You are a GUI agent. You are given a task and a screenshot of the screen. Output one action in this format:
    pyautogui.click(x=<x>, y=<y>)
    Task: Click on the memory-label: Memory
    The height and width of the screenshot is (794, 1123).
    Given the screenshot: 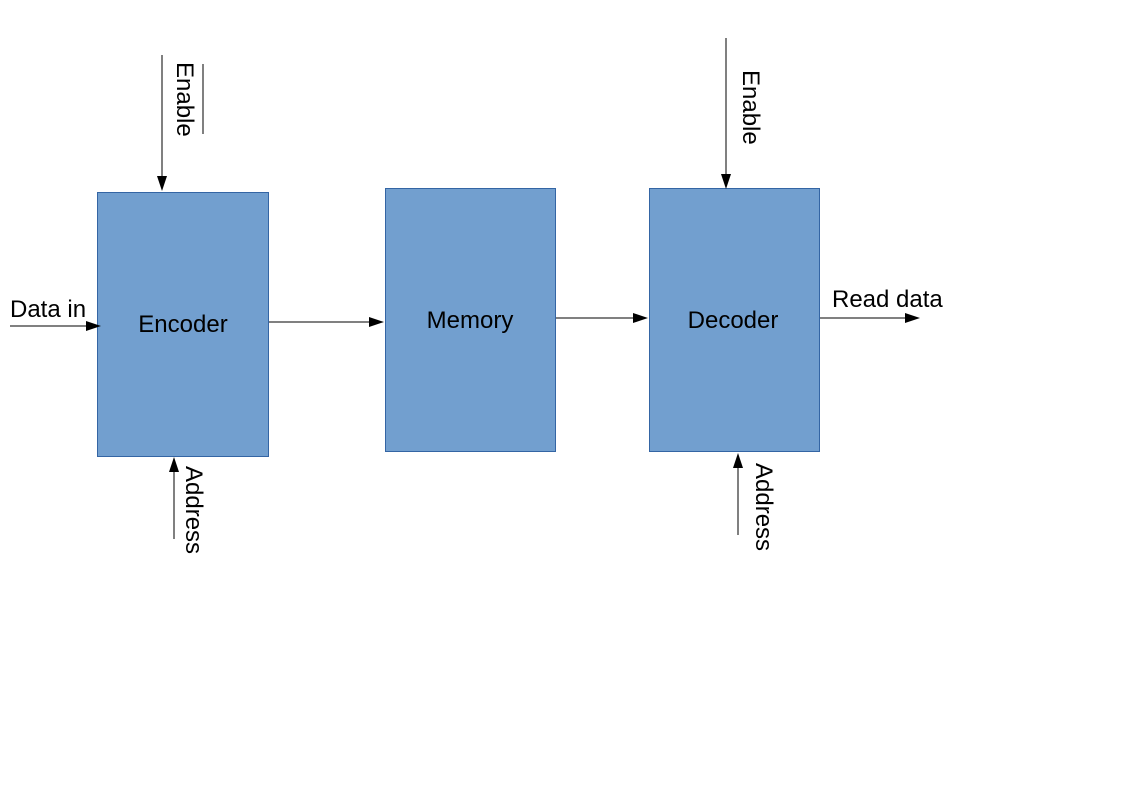 What is the action you would take?
    pyautogui.click(x=470, y=320)
    